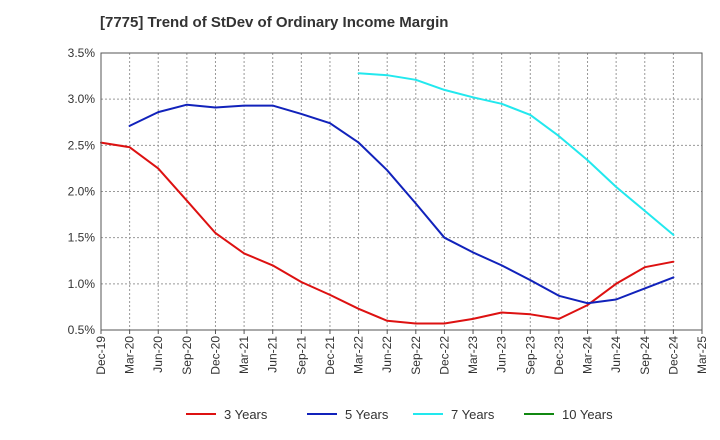 This screenshot has height=440, width=720. Describe the element at coordinates (399, 414) in the screenshot. I see `legend: 3 Years 5 Years 7 Years 10 Years` at that location.